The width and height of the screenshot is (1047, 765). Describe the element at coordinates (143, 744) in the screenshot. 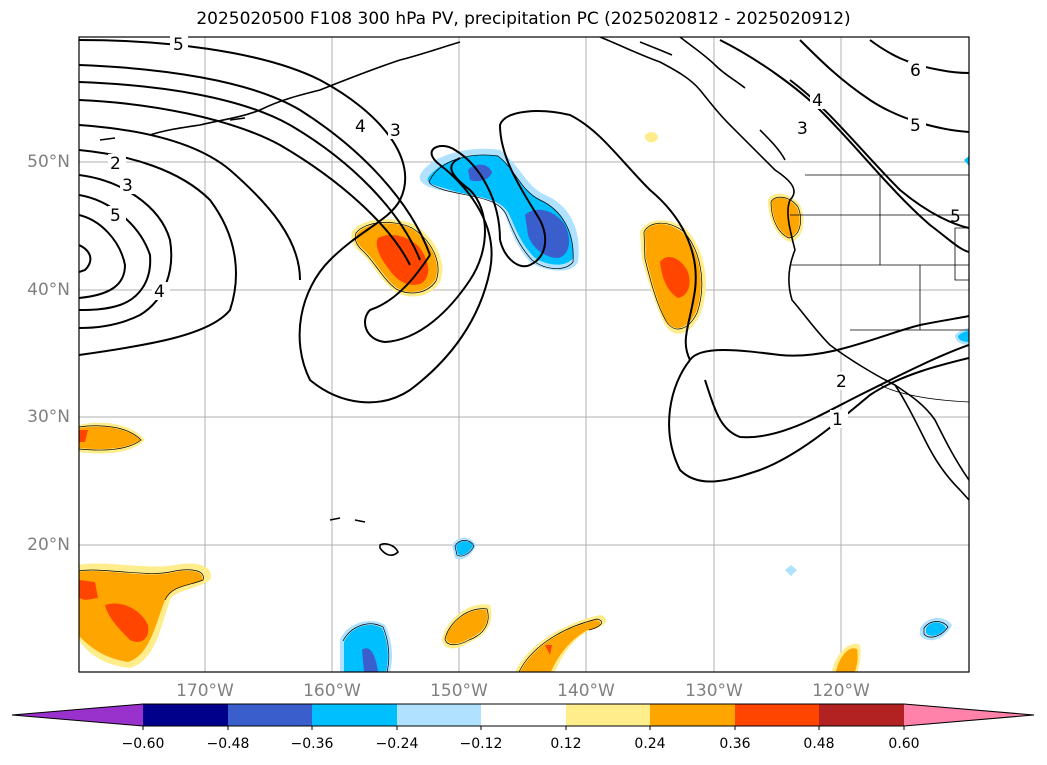

I see `colorbar-tick-label: −0.60` at that location.